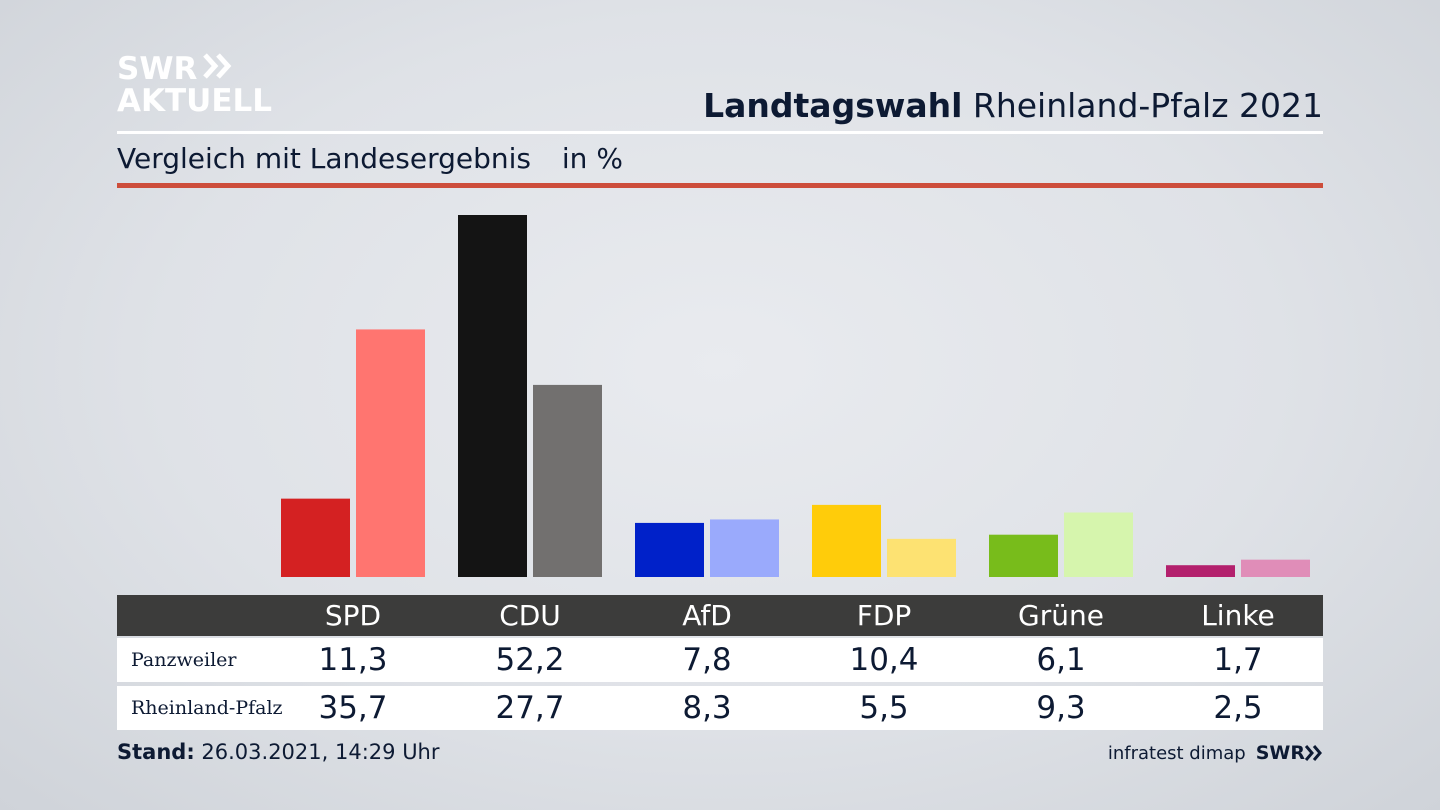 The image size is (1440, 810). What do you see at coordinates (530, 615) in the screenshot?
I see `column-header: CDU` at bounding box center [530, 615].